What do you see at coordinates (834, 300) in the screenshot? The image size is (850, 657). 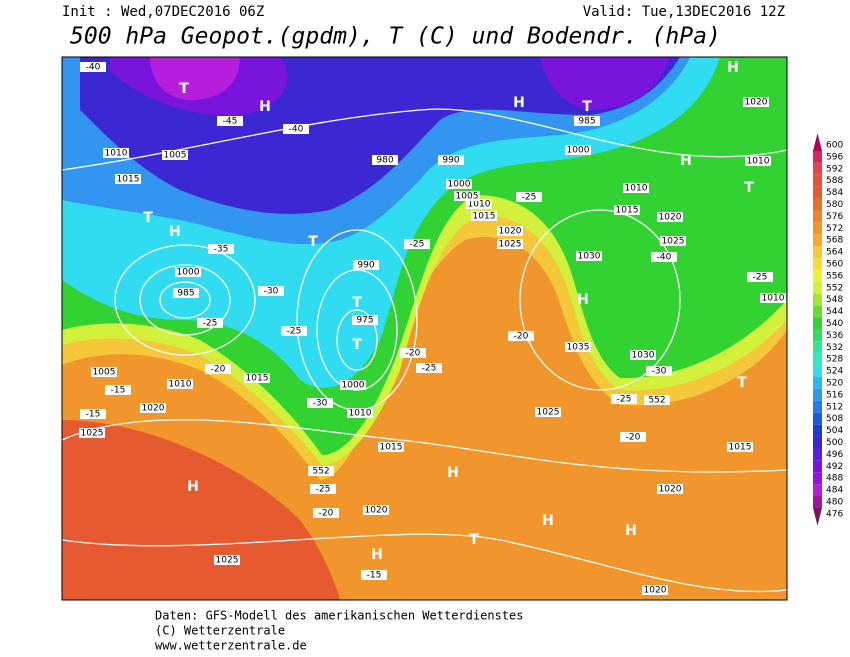 I see `colorbar-label: 548` at bounding box center [834, 300].